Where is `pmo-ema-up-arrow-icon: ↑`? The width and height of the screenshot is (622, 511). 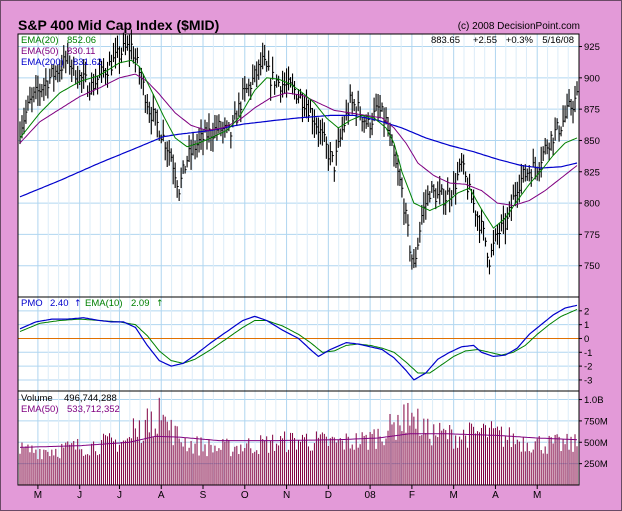
pmo-ema-up-arrow-icon: ↑ is located at coordinates (160, 304).